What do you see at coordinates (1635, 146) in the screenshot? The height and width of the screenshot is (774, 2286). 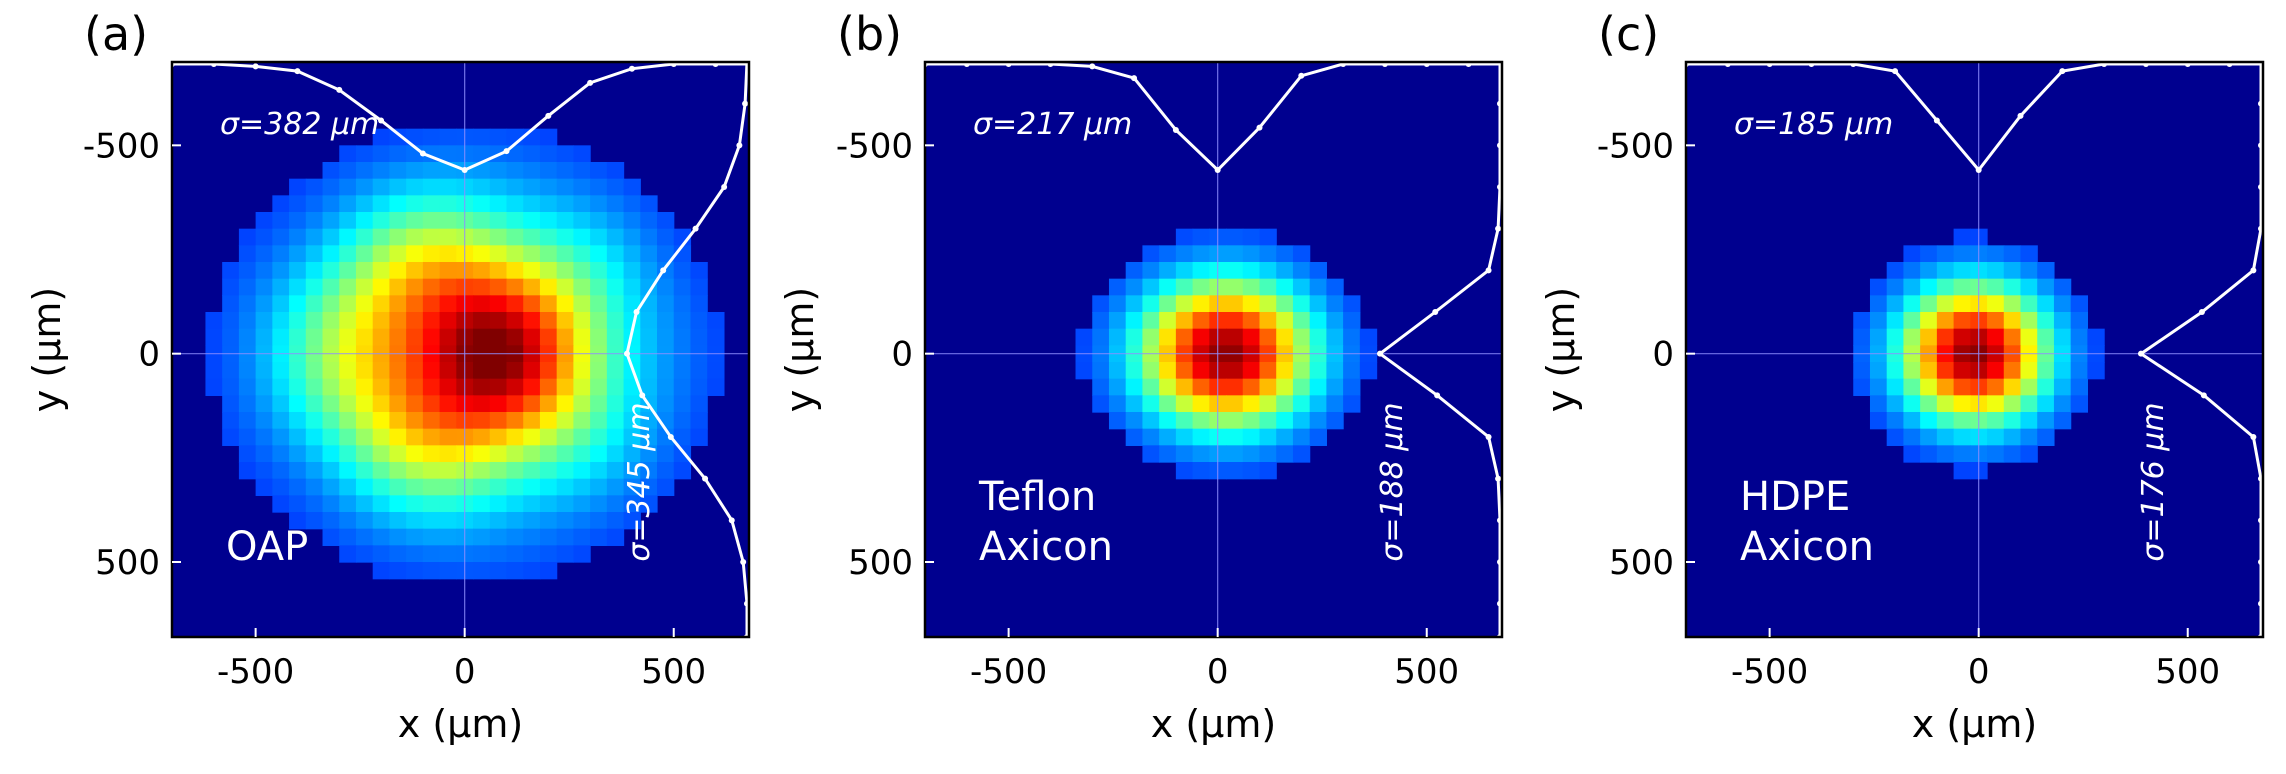 I see `y-tick-label: -500` at bounding box center [1635, 146].